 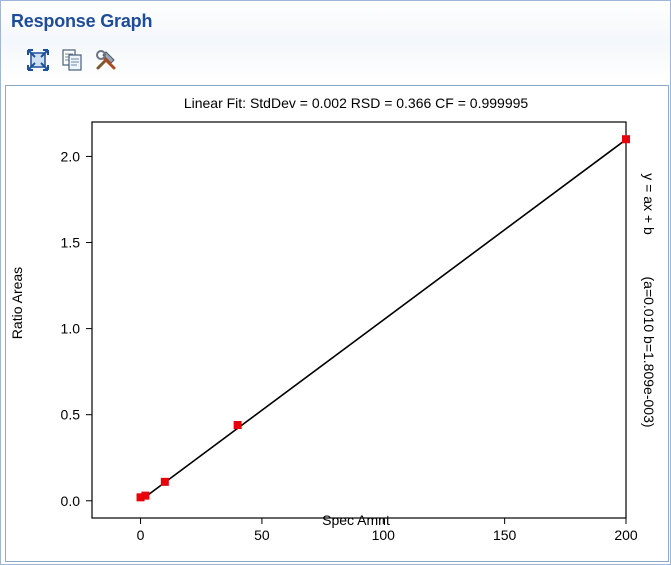 I want to click on y-tick-label: 0.5, so click(x=71, y=415).